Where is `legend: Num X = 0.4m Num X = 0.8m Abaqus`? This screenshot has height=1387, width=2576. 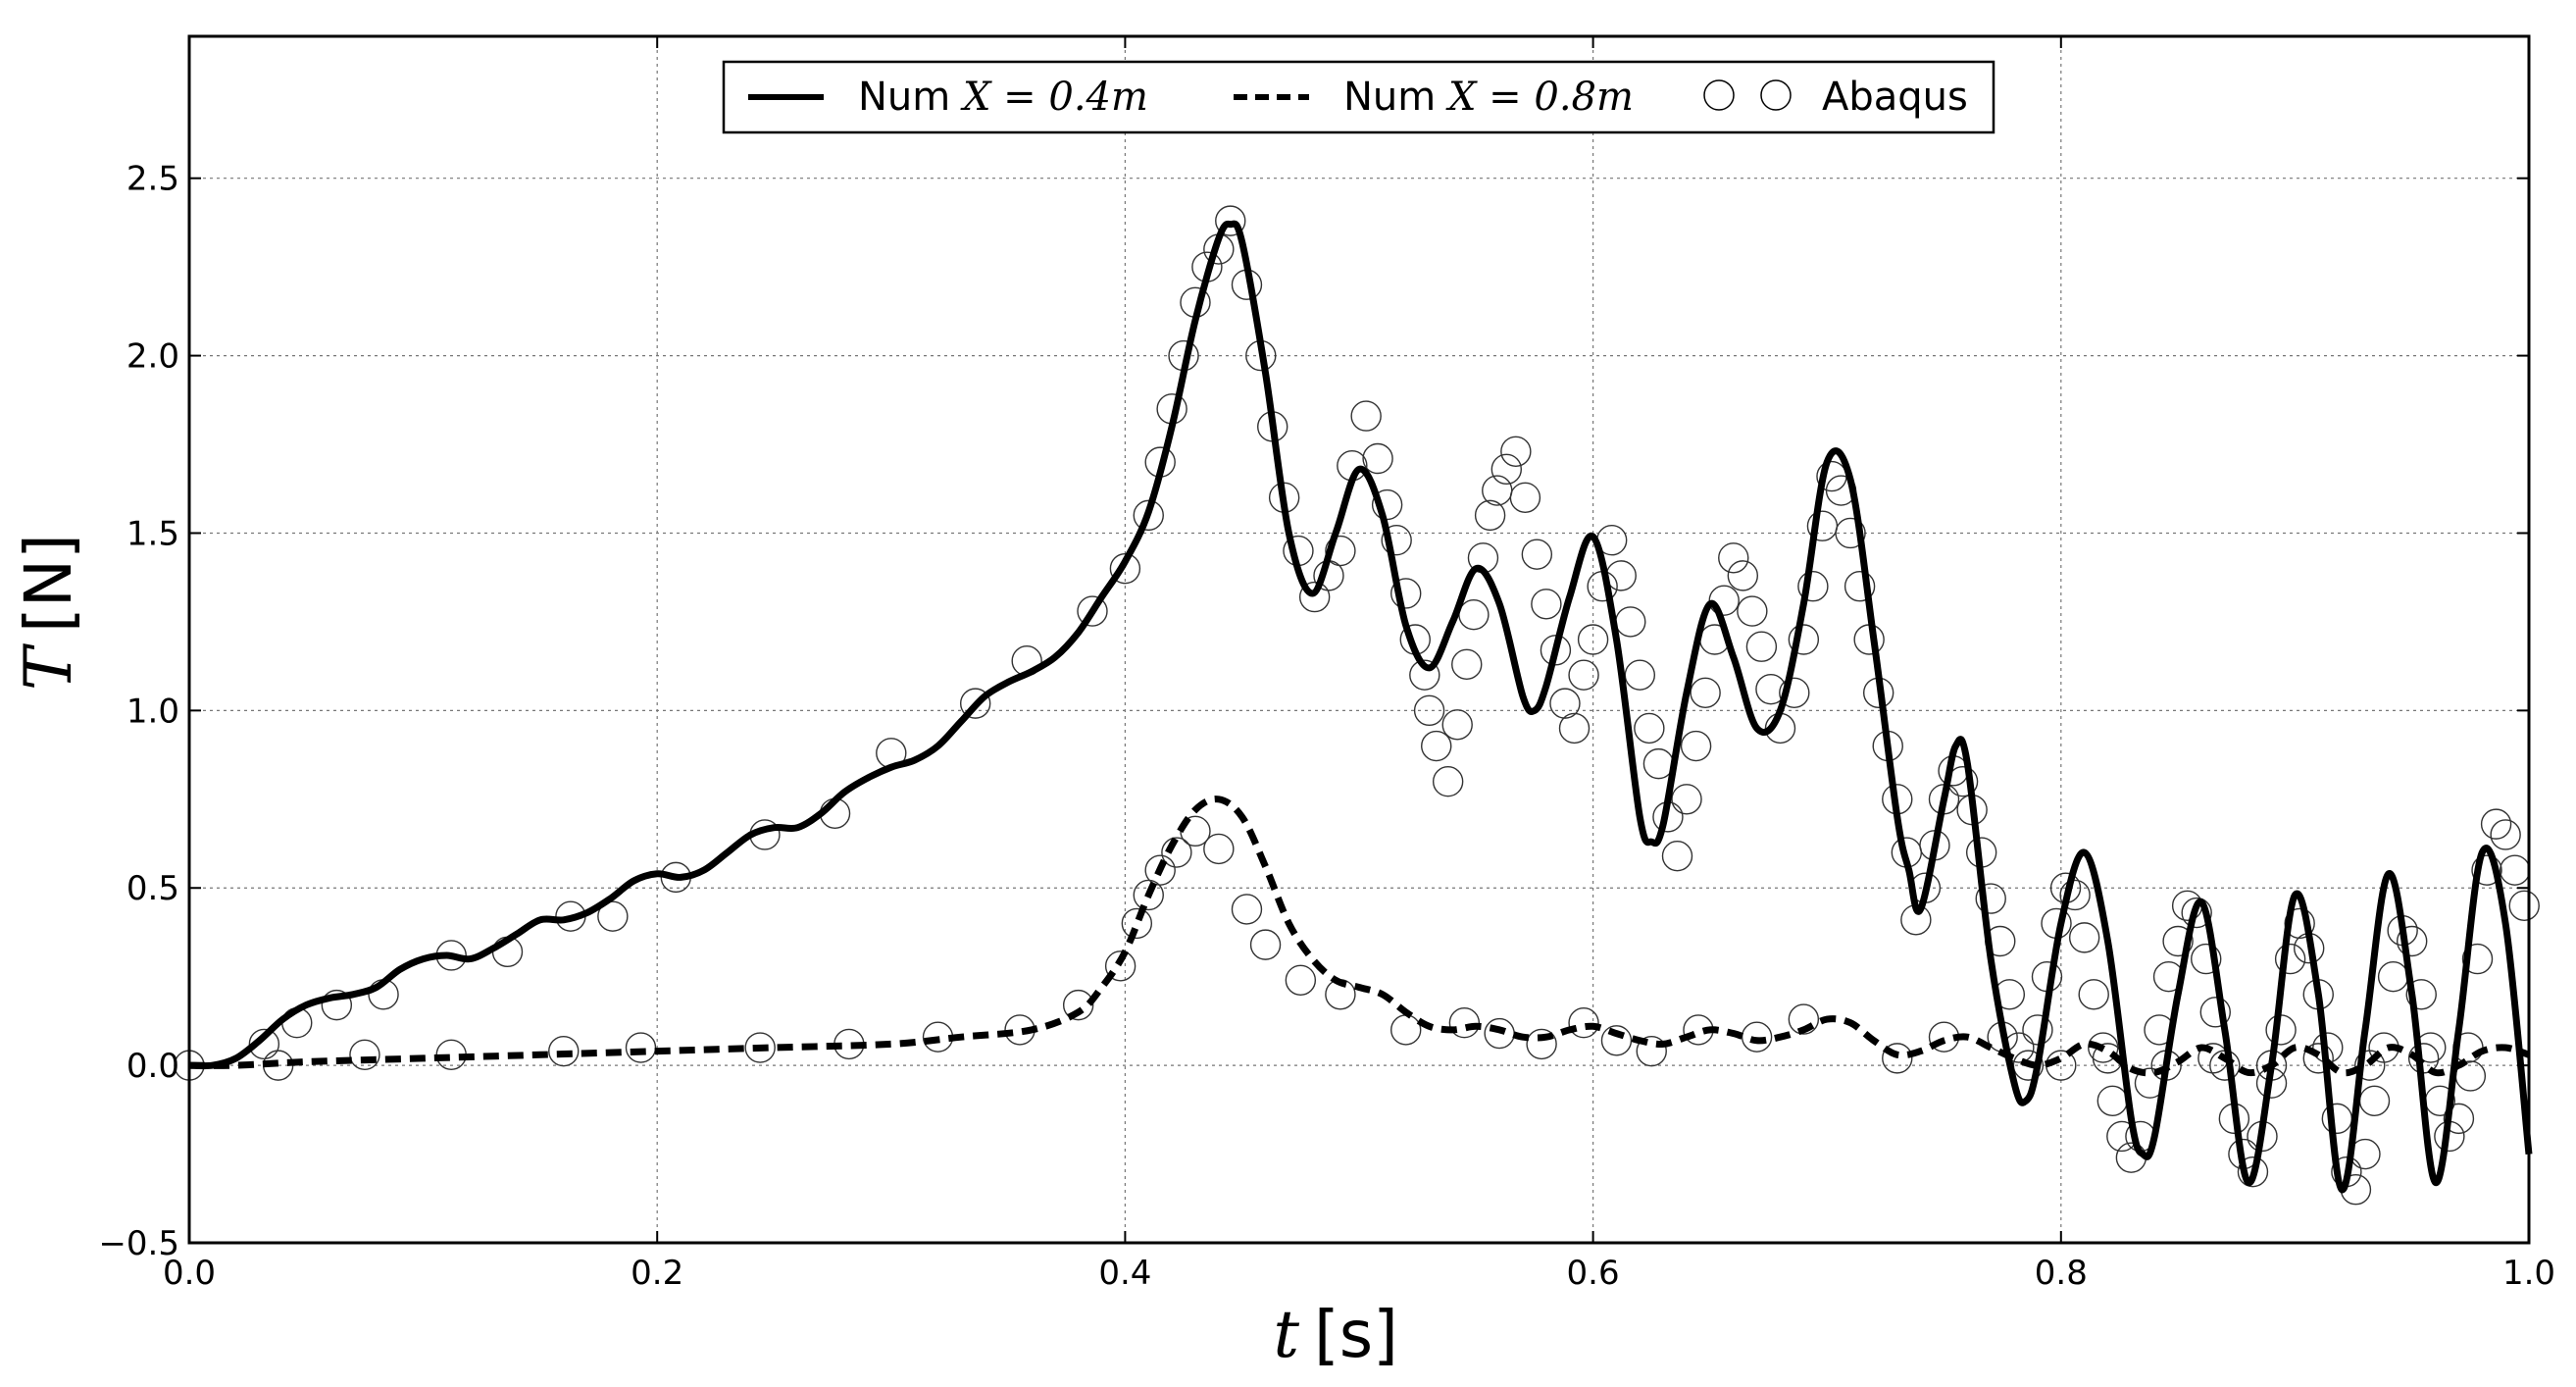 legend: Num X = 0.4m Num X = 0.8m Abaqus is located at coordinates (1359, 97).